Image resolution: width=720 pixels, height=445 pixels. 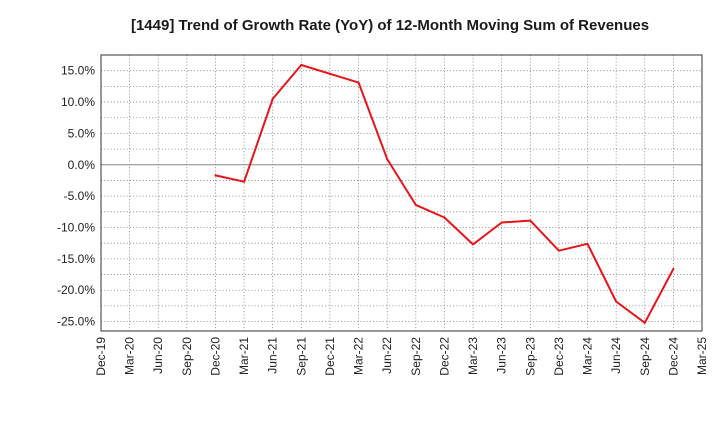 What do you see at coordinates (80, 196) in the screenshot?
I see `y-tick-label: -5.0%` at bounding box center [80, 196].